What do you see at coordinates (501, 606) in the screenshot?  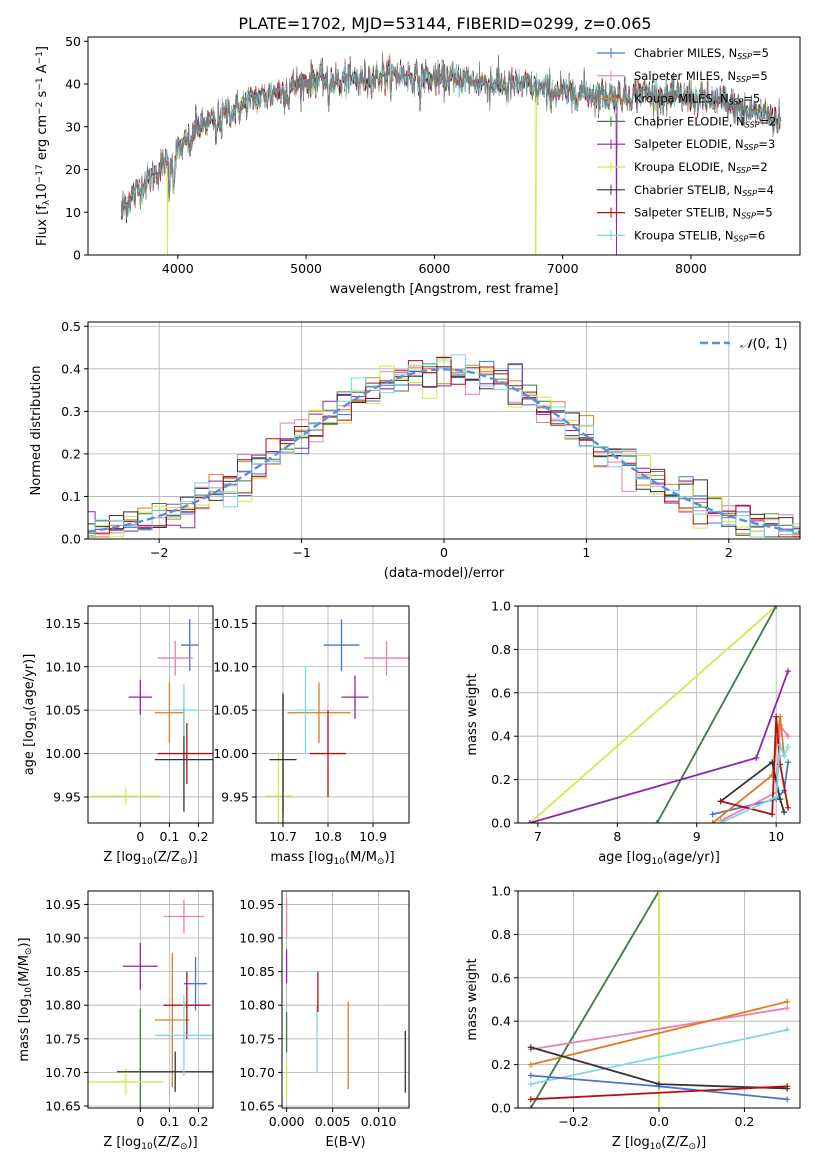 I see `y-tick-label: 1.0` at bounding box center [501, 606].